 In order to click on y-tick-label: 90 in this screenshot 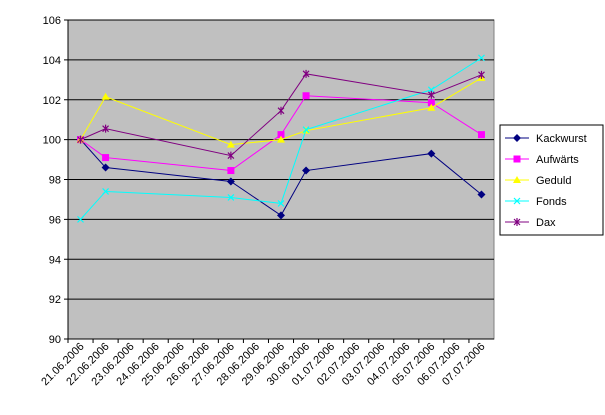, I will do `click(55, 340)`.